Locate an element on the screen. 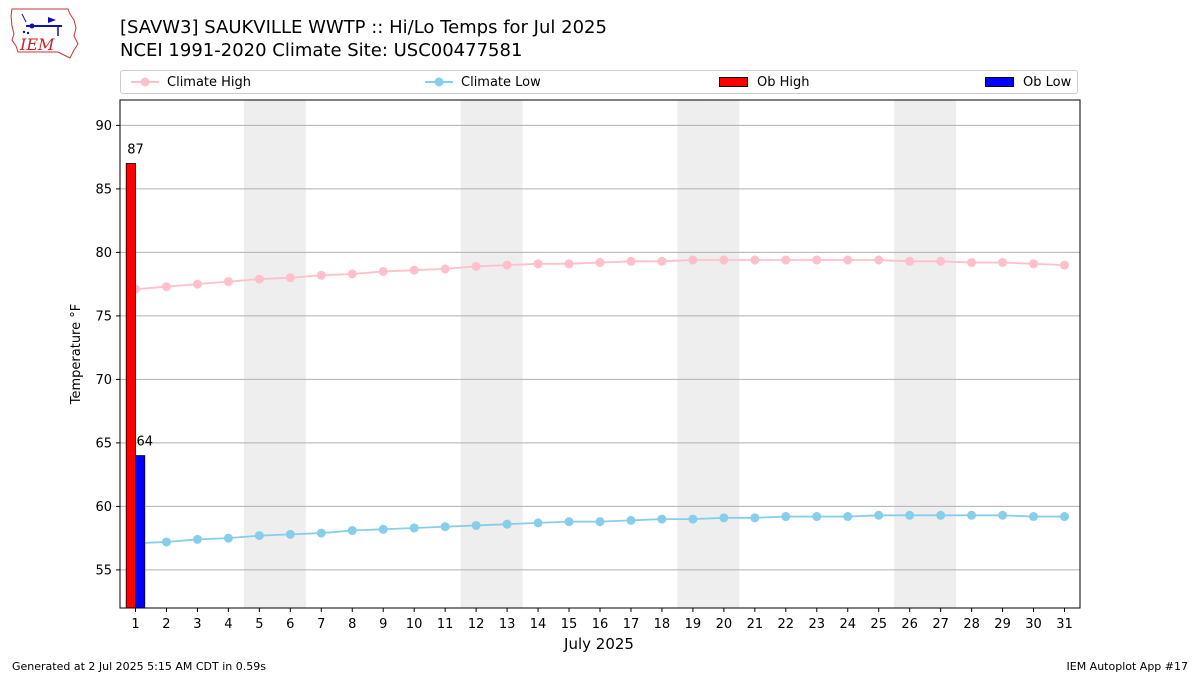 This screenshot has height=675, width=1200. y-tick-label: 75 is located at coordinates (103, 316).